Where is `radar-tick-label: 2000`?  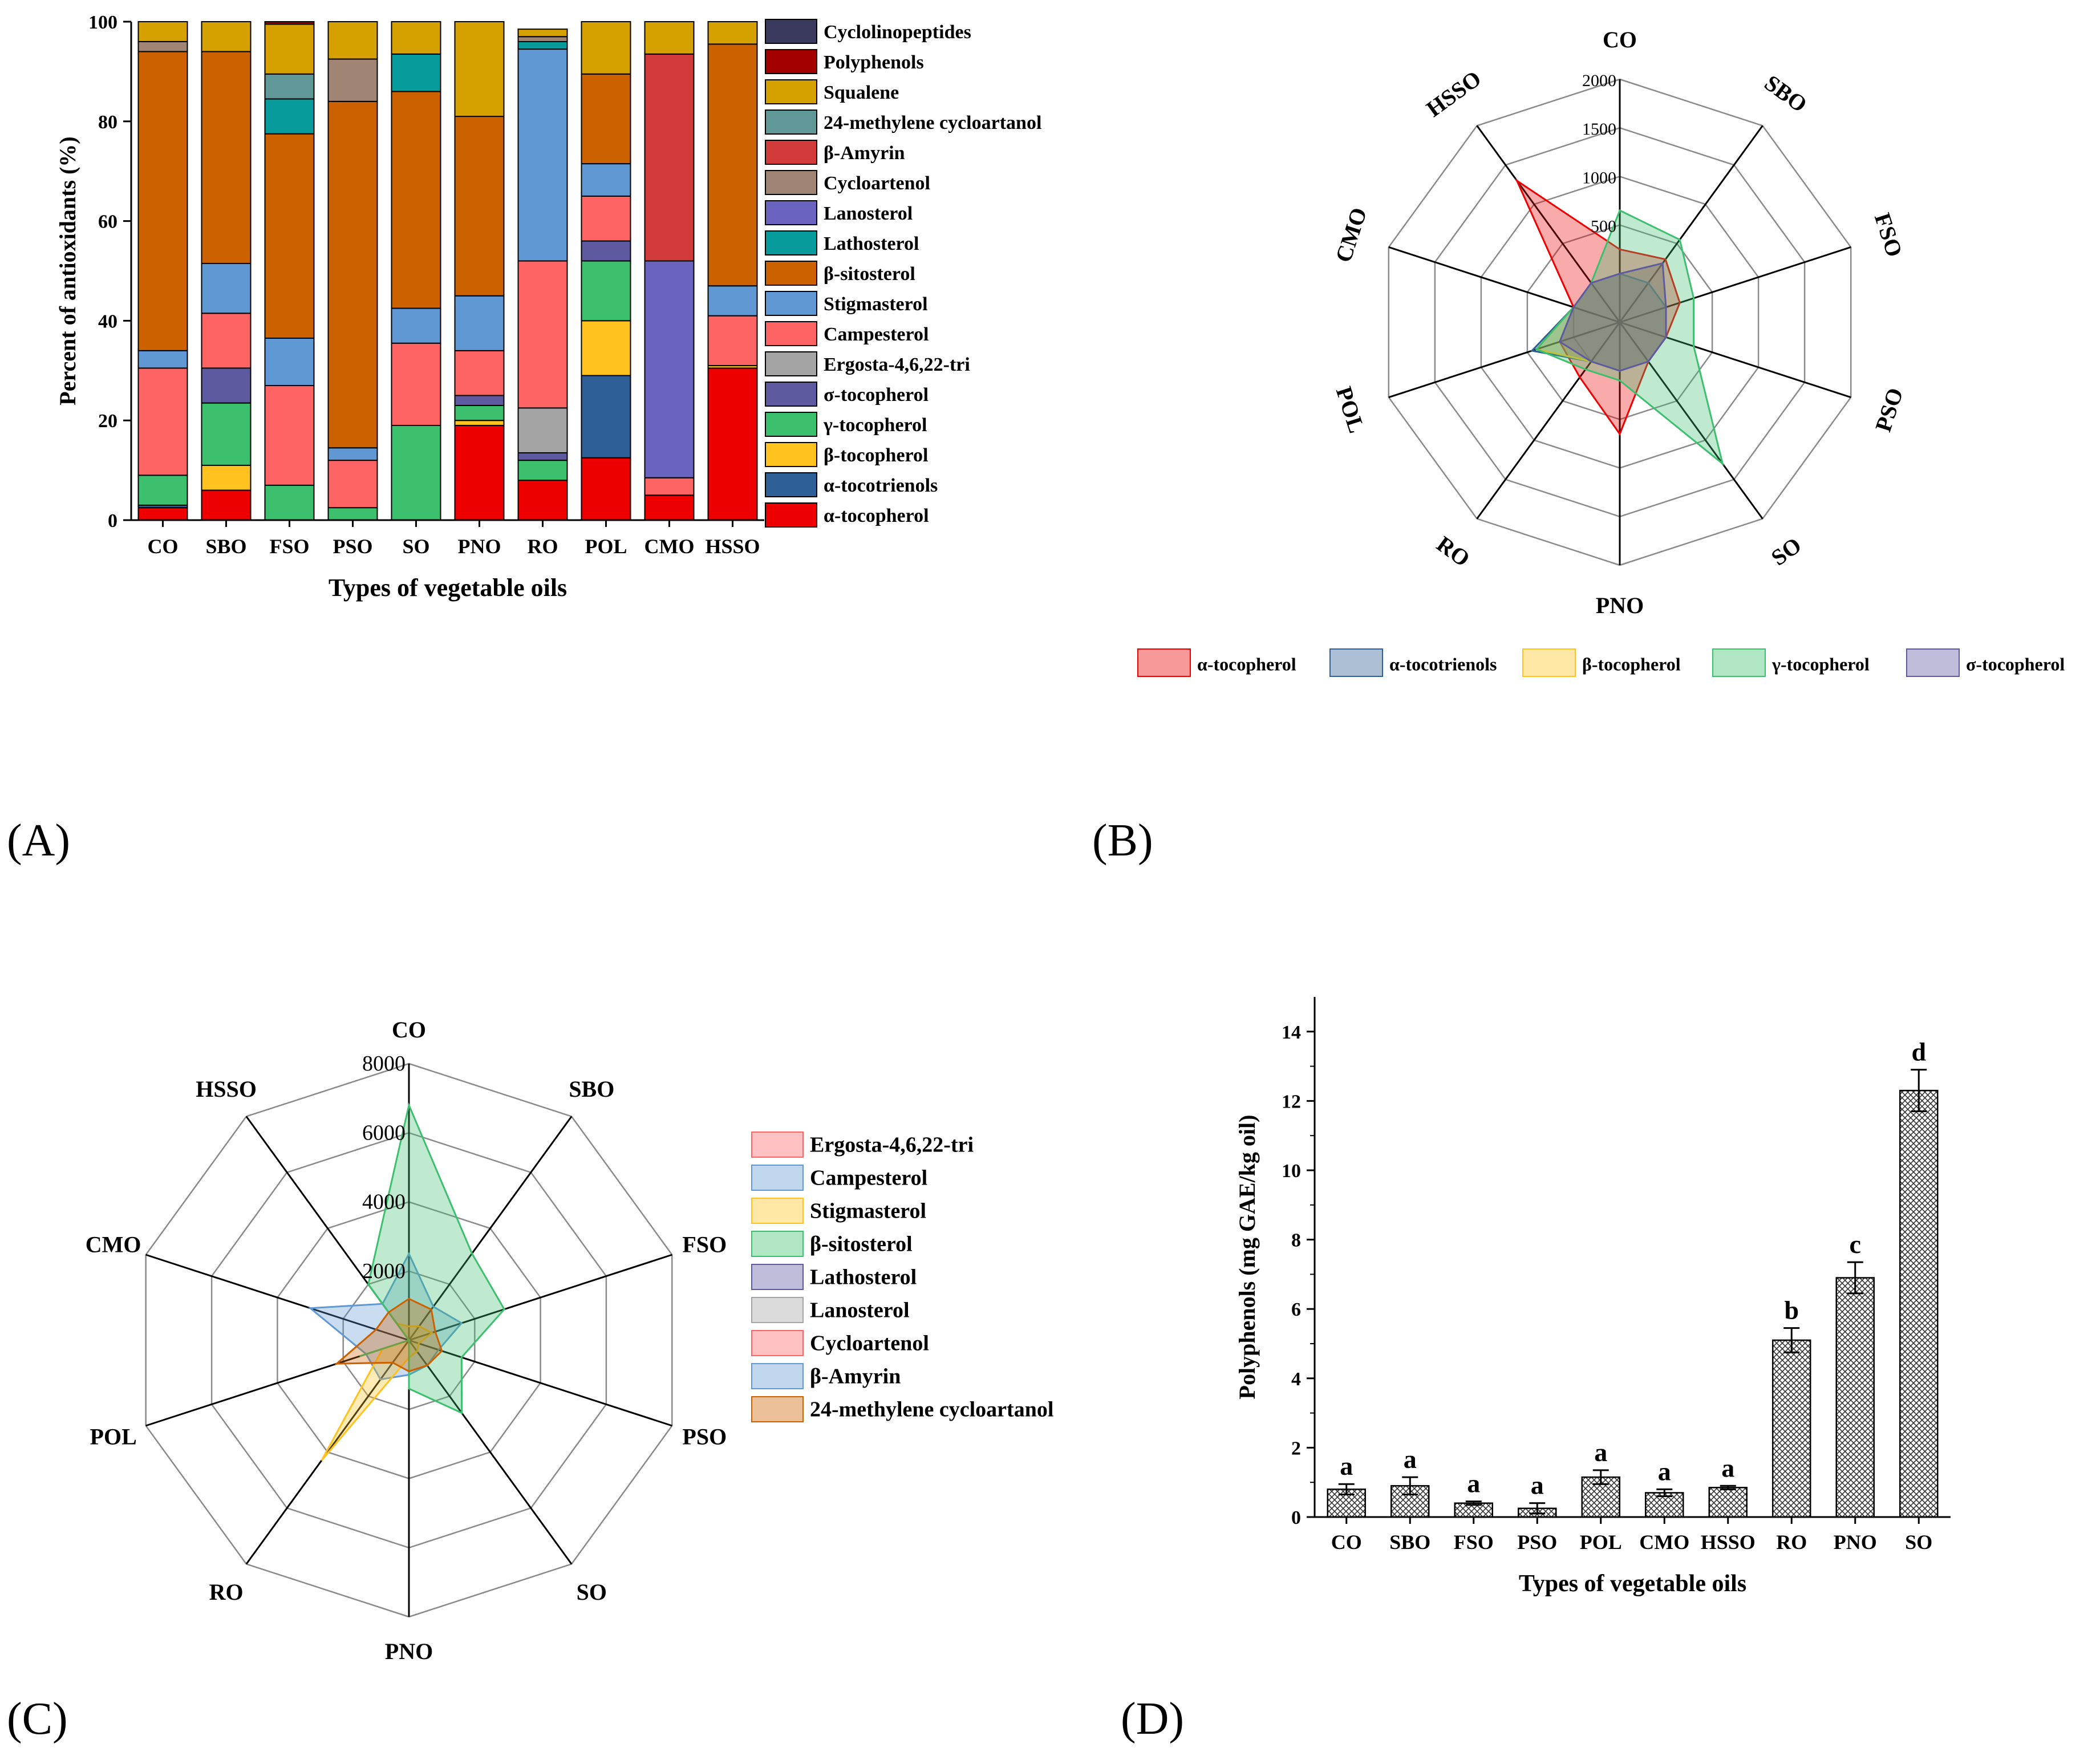 radar-tick-label: 2000 is located at coordinates (1599, 80).